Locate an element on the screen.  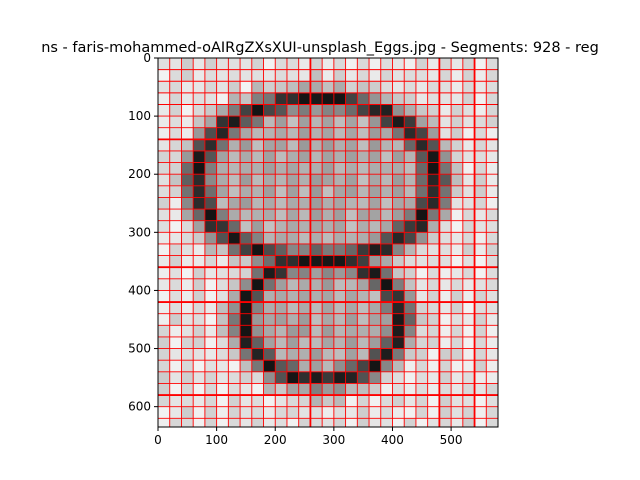
x-axis: 0 100 200 300 400 500 is located at coordinates (308, 437).